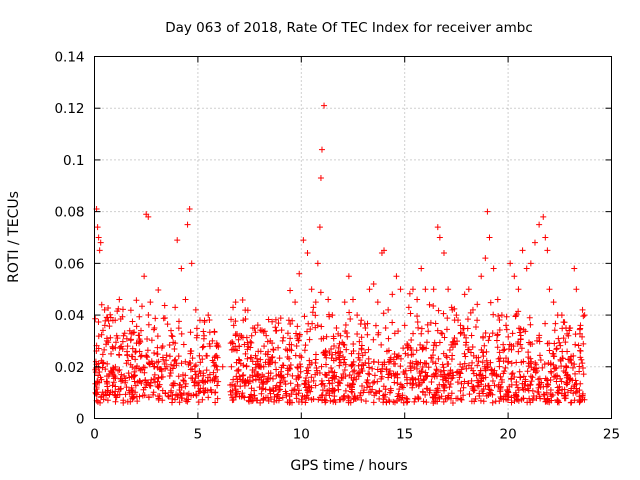  Describe the element at coordinates (69, 264) in the screenshot. I see `y-tick-label: 0.06` at that location.